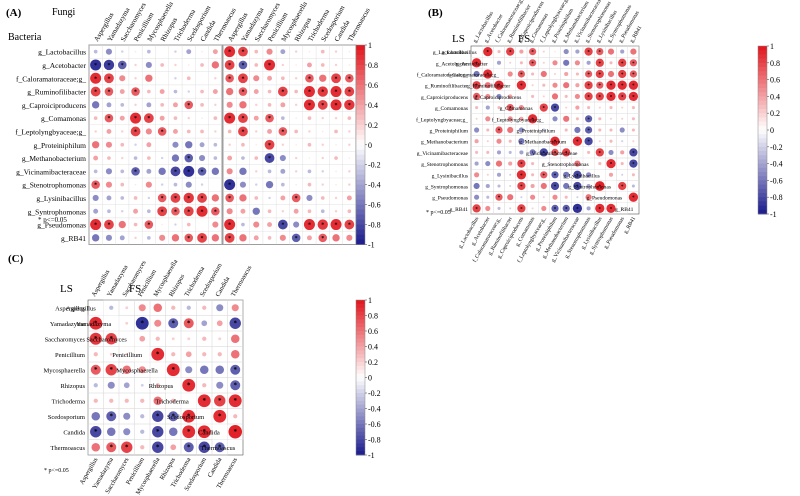 Image resolution: width=800 pixels, height=496 pixels. I want to click on panel-c-row-label: Mycosphaerella, so click(64, 370).